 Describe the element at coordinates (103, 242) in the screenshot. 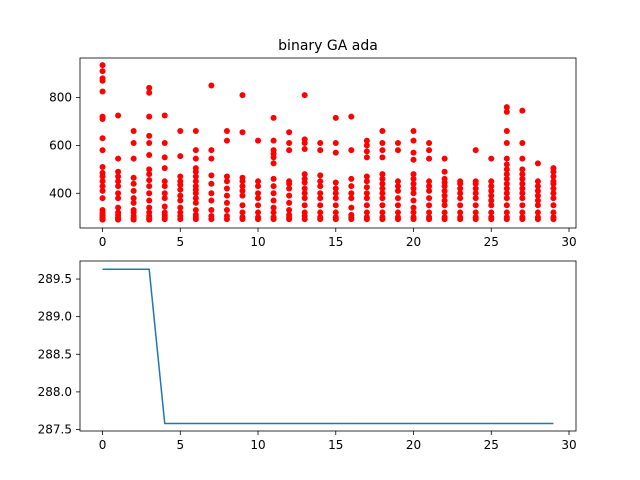

I see `x-tick-label: 0` at that location.